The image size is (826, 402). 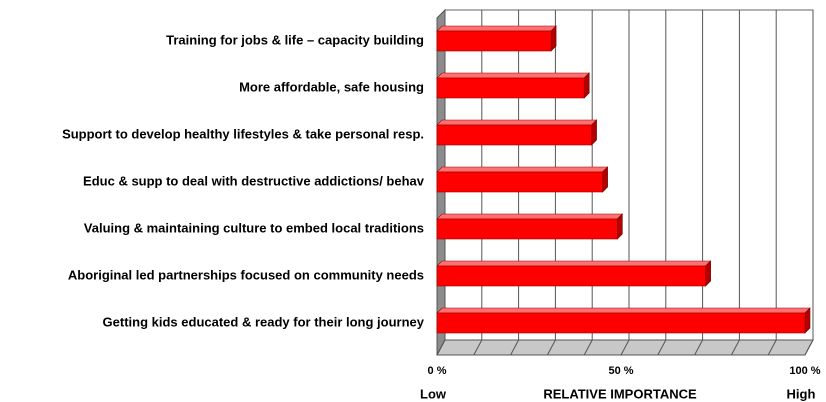 What do you see at coordinates (620, 393) in the screenshot?
I see `x-axis-label: RELATIVE IMPORTANCE` at bounding box center [620, 393].